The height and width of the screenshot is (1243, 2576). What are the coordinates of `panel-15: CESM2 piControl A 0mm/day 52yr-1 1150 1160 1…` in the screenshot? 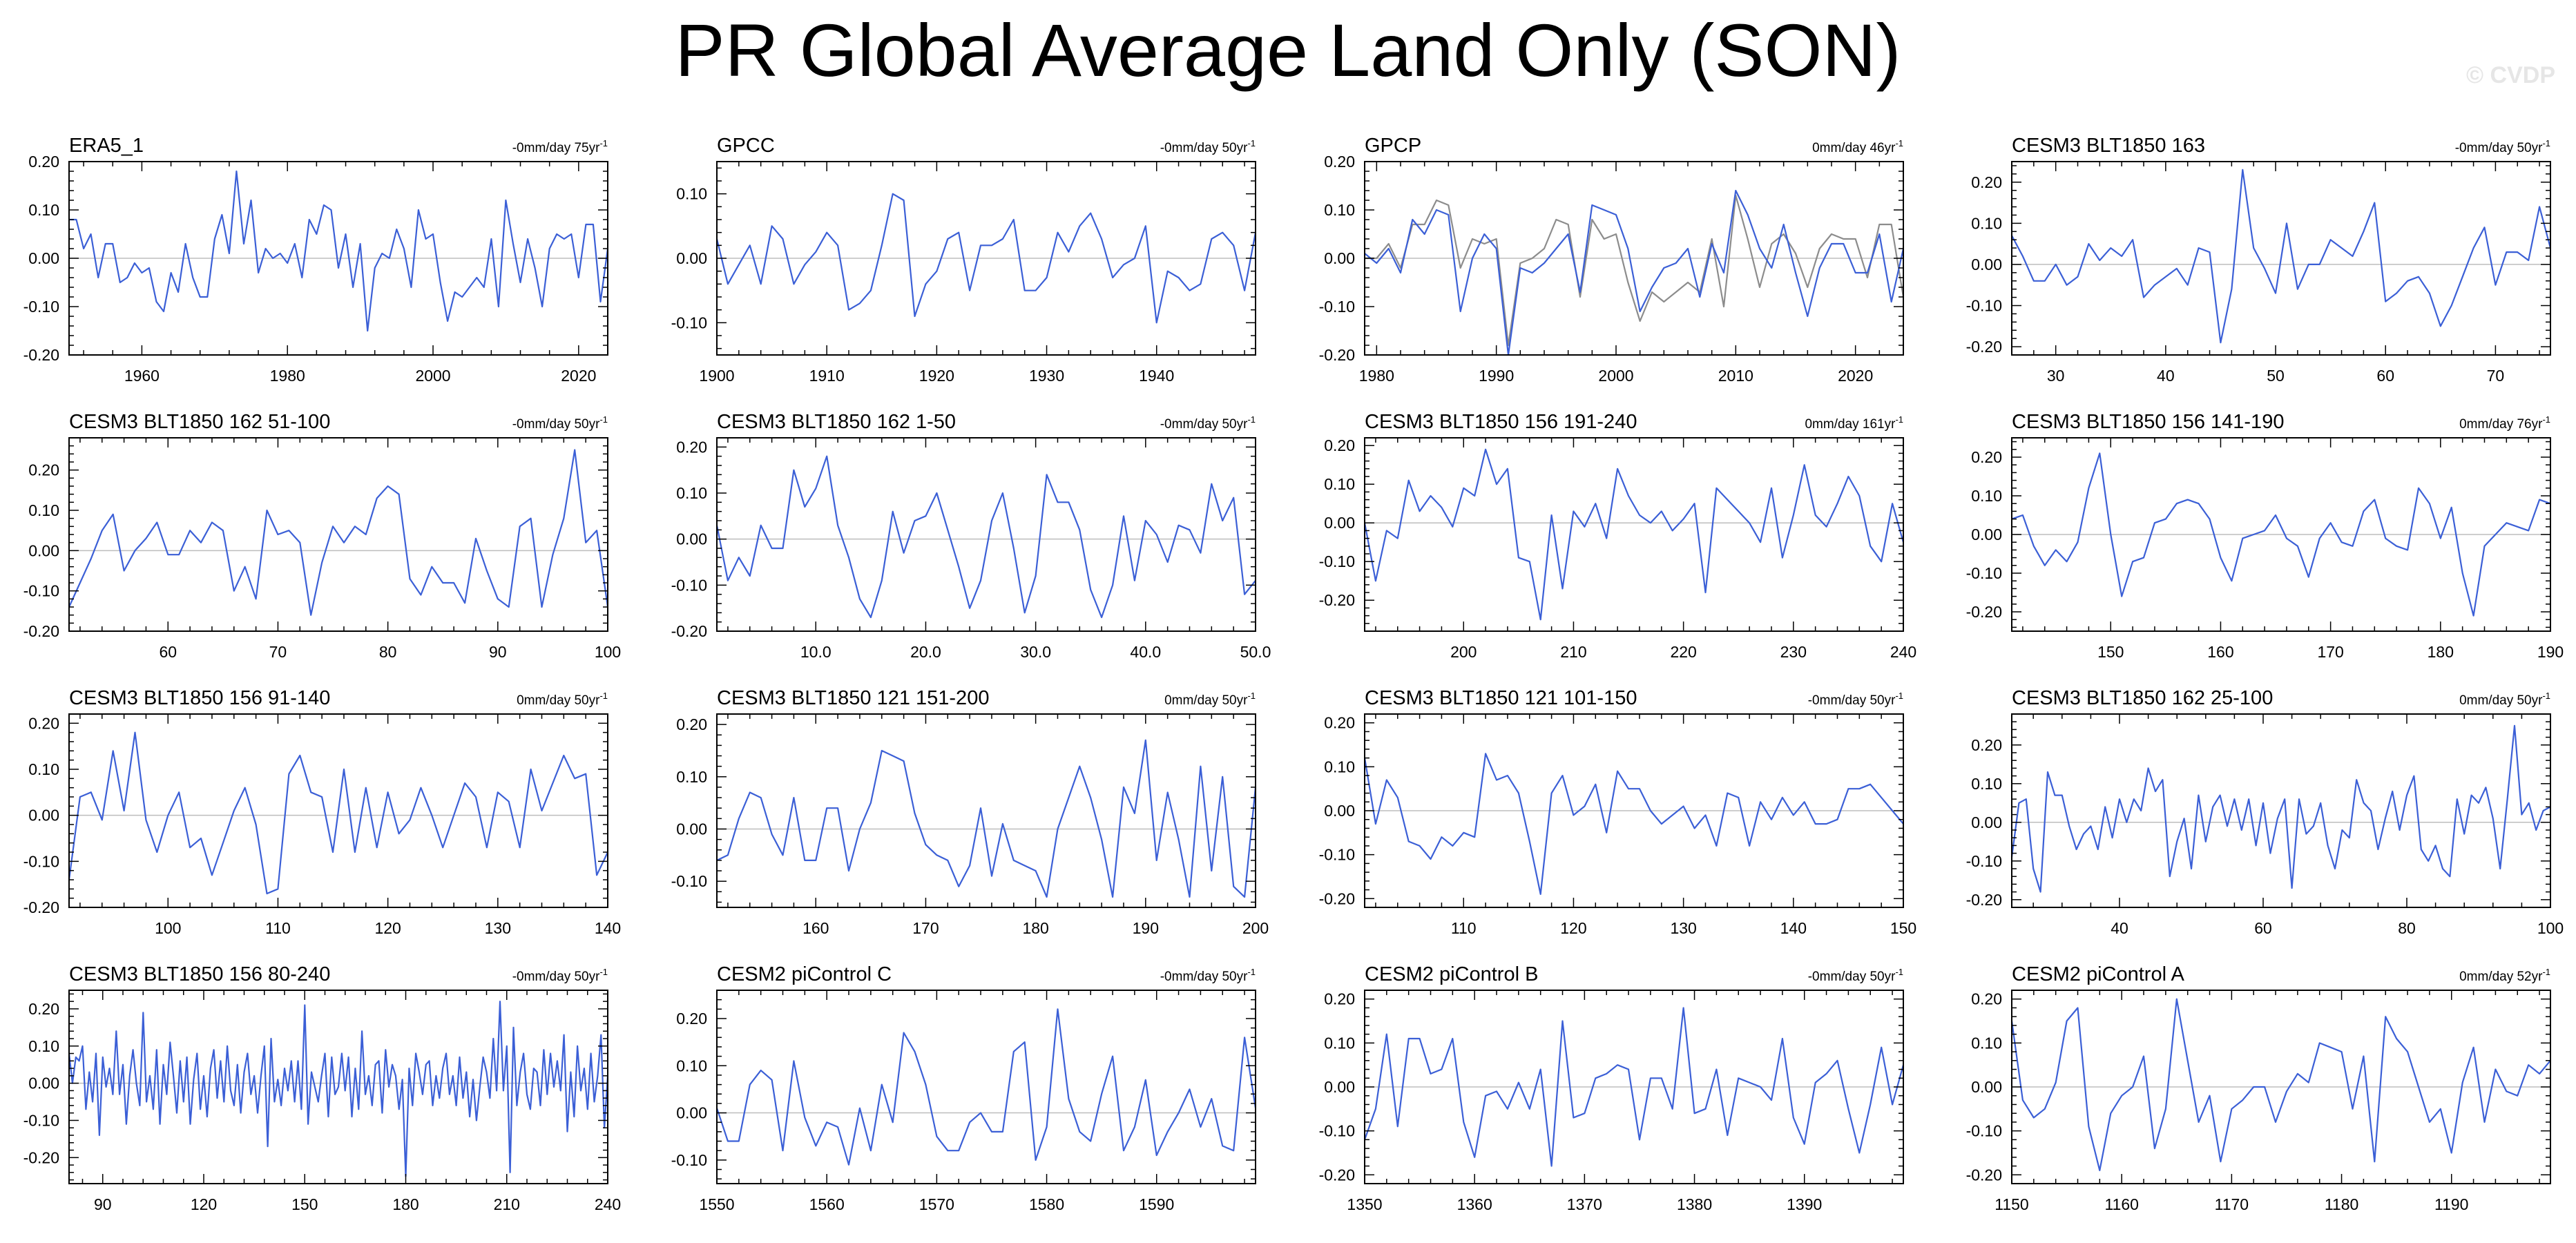 It's located at (2258, 1088).